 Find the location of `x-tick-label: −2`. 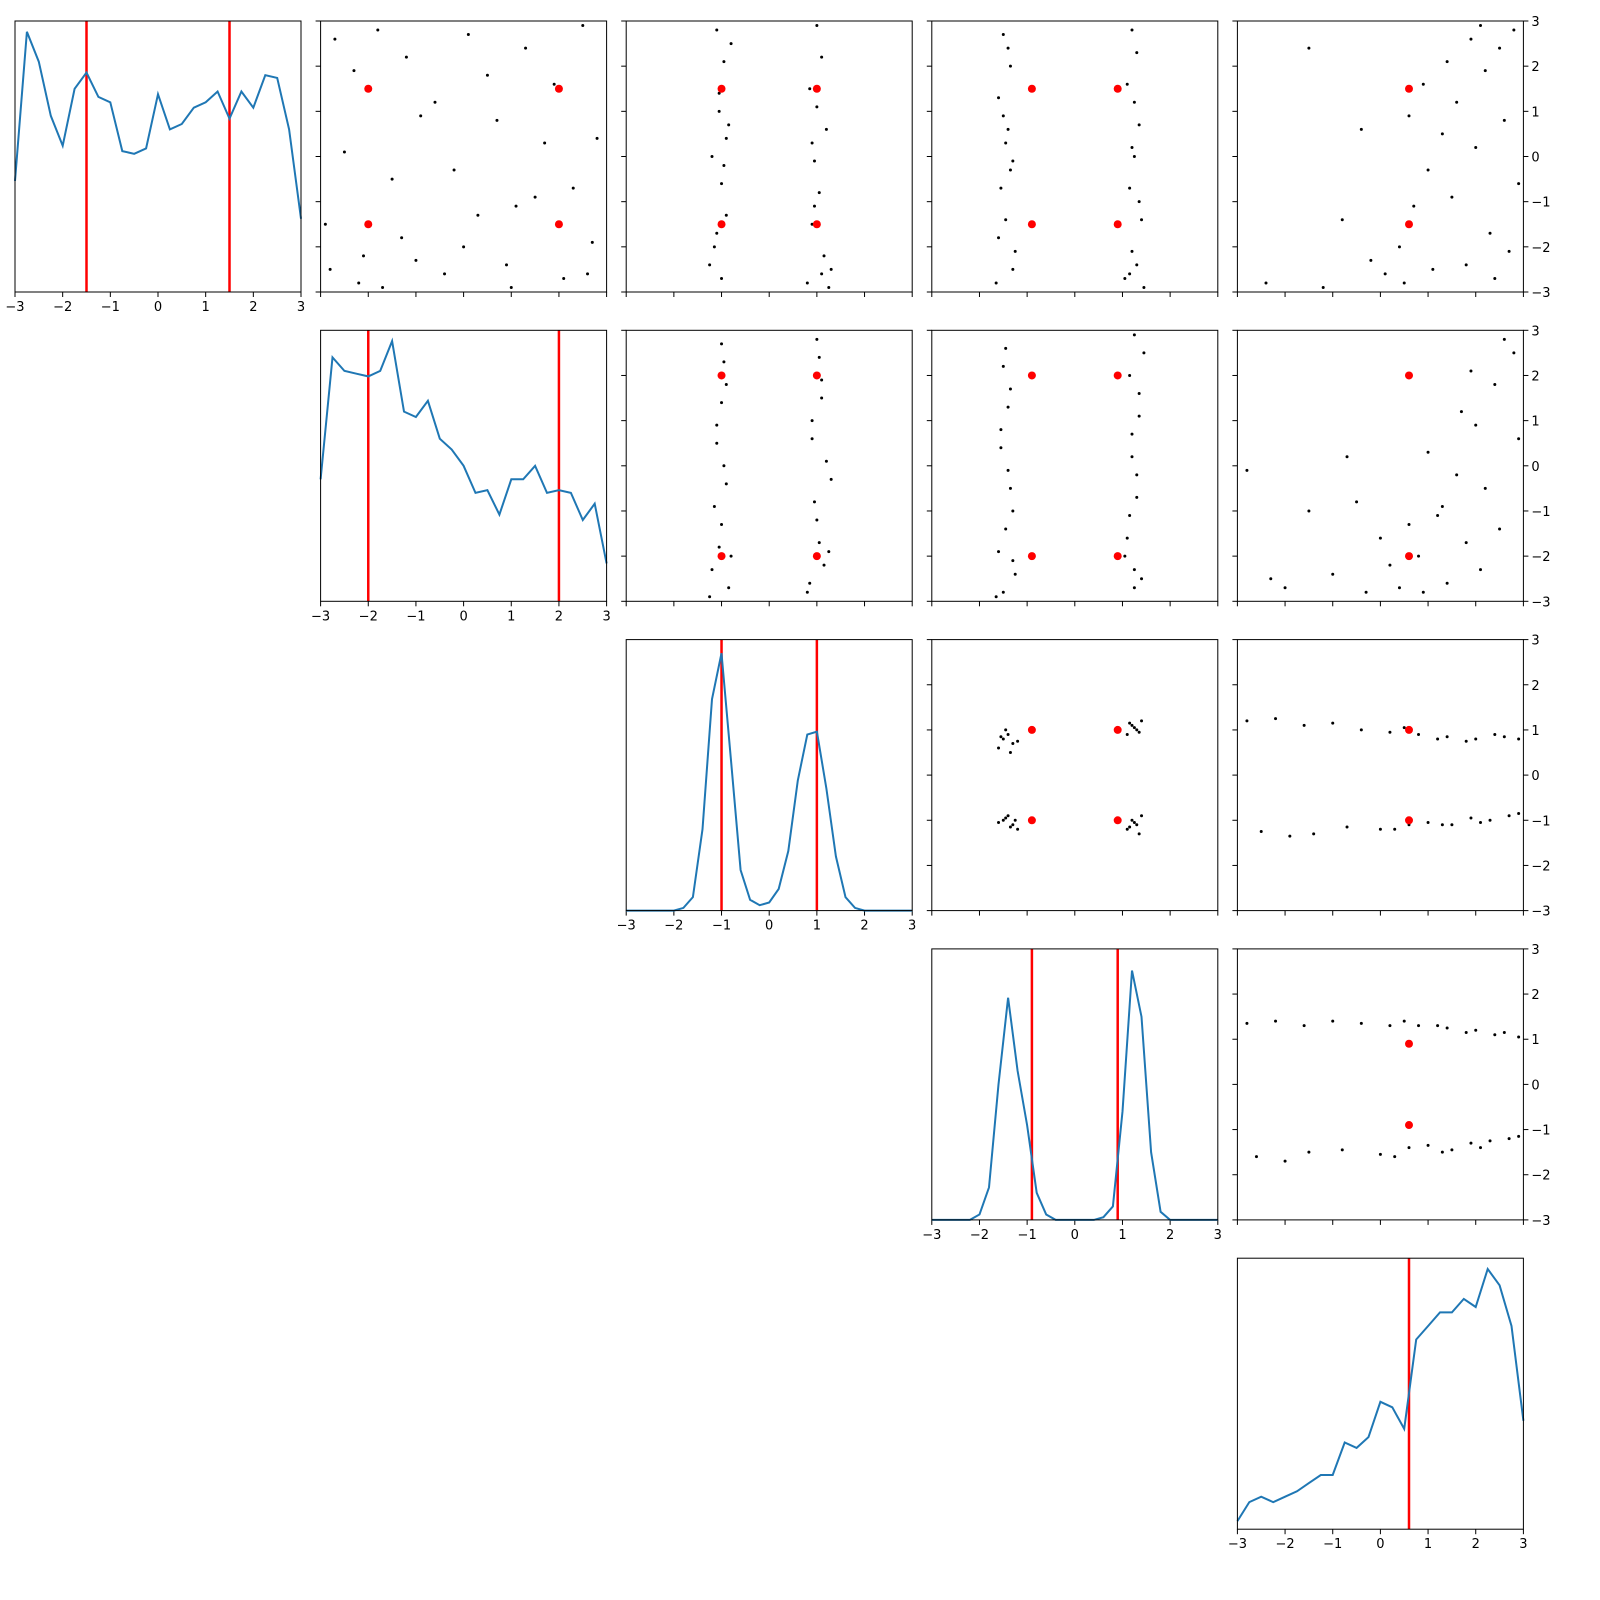

x-tick-label: −2 is located at coordinates (1284, 1544).